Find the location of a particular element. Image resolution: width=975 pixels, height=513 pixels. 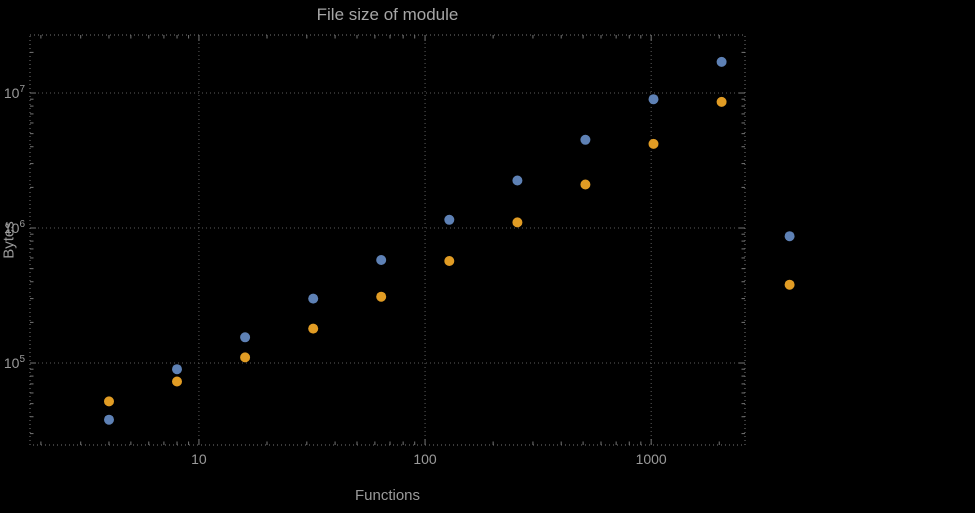

y-tick-label: 10⁵ is located at coordinates (15, 362).